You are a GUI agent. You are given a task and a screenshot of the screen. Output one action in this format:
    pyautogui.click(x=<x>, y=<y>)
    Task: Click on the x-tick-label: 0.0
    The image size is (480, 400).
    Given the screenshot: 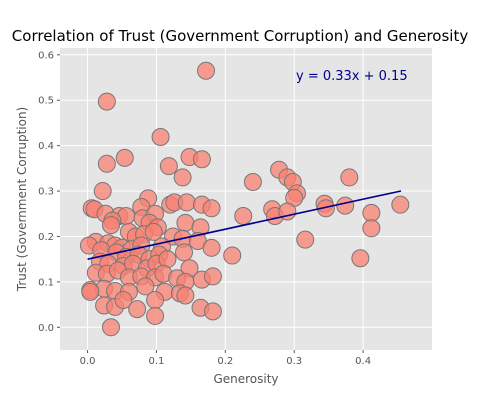 What is the action you would take?
    pyautogui.click(x=88, y=361)
    